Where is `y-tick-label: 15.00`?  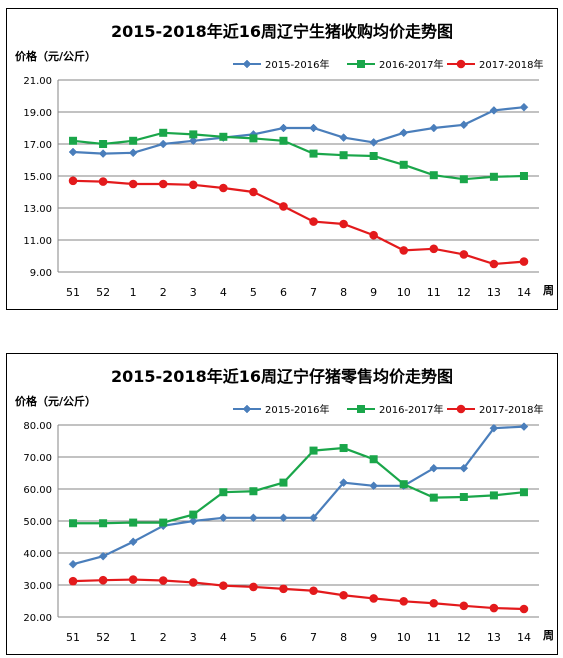 y-tick-label: 15.00 is located at coordinates (37, 177).